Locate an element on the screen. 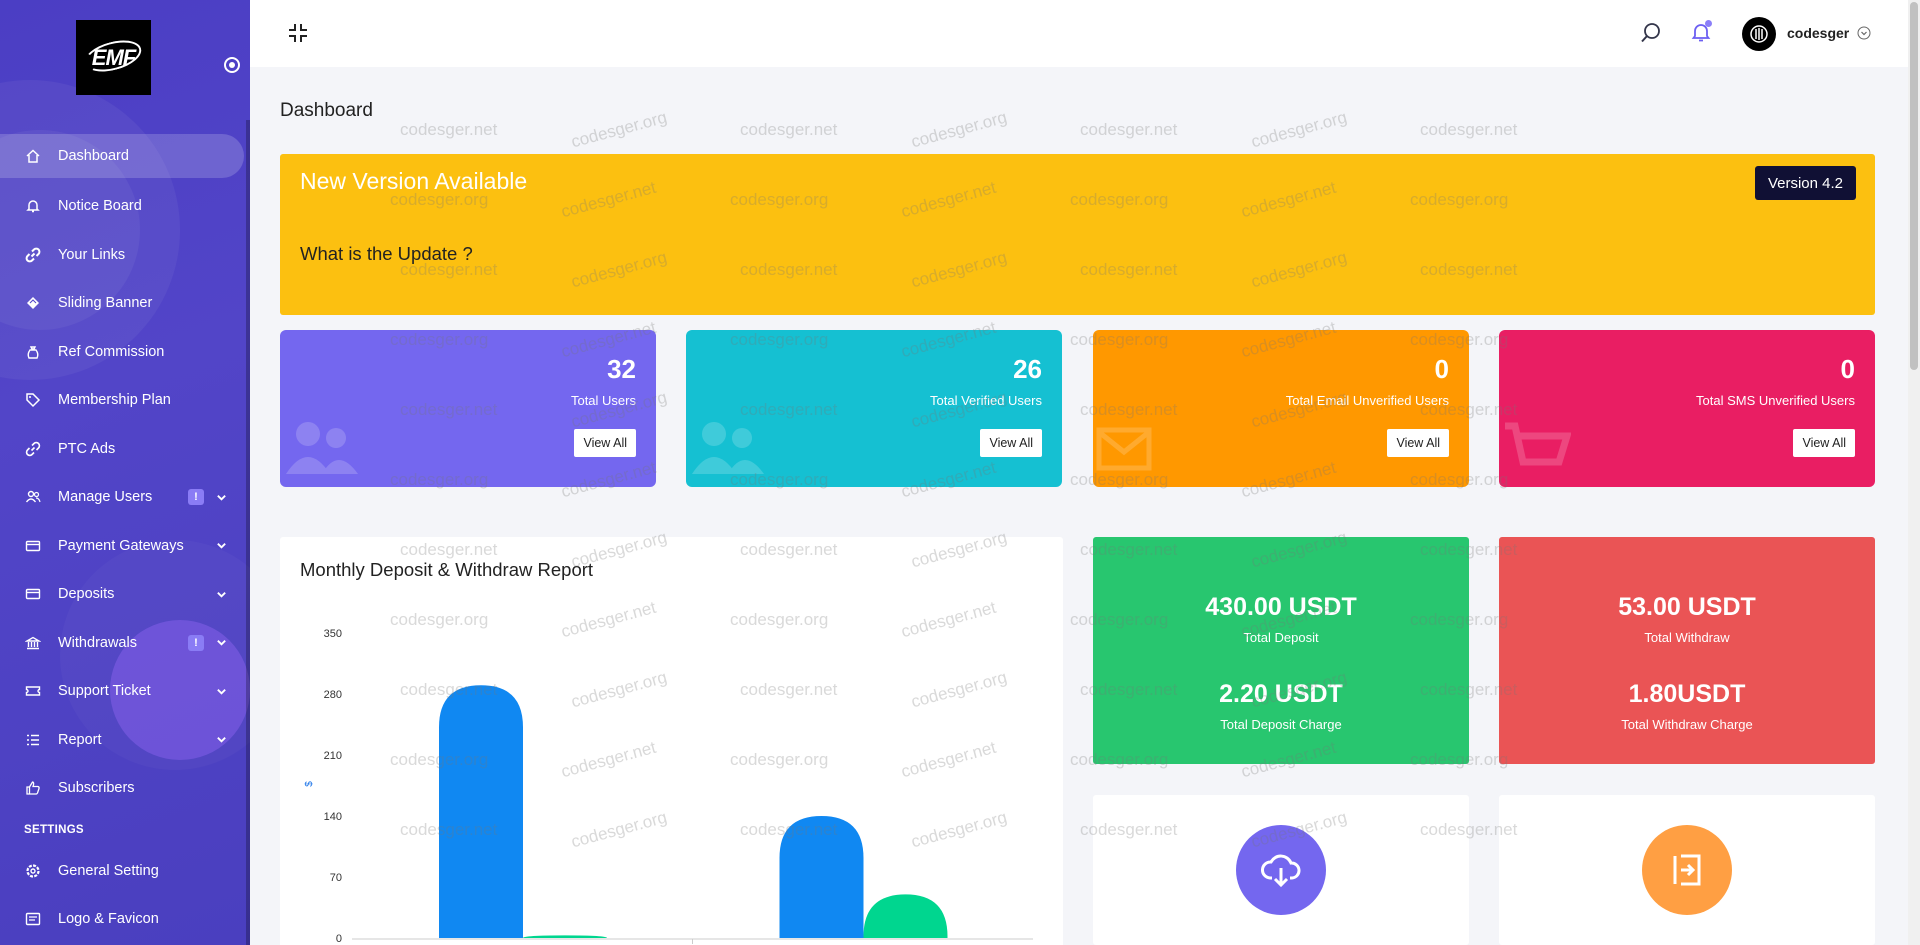  stat-value: 0 is located at coordinates (1847, 369).